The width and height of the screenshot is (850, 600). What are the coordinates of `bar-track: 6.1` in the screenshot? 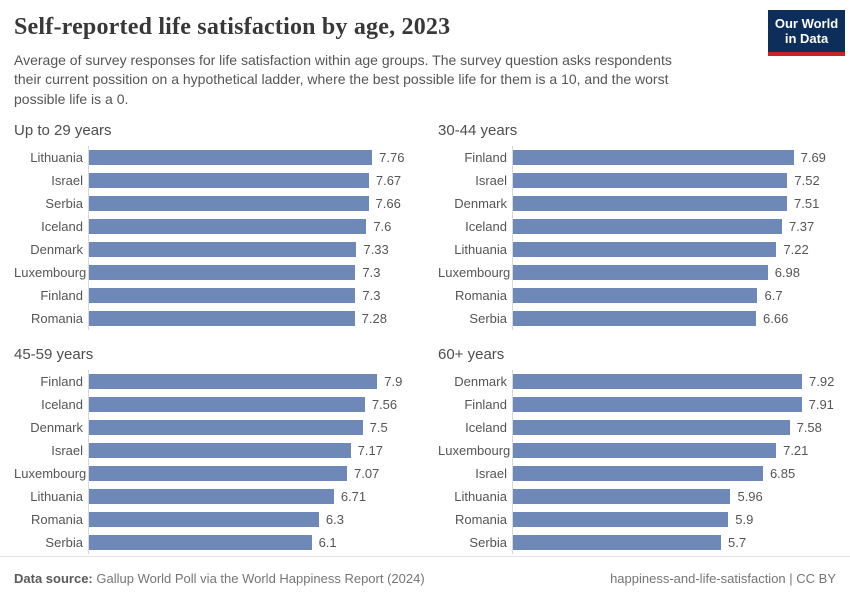 It's located at (250, 542).